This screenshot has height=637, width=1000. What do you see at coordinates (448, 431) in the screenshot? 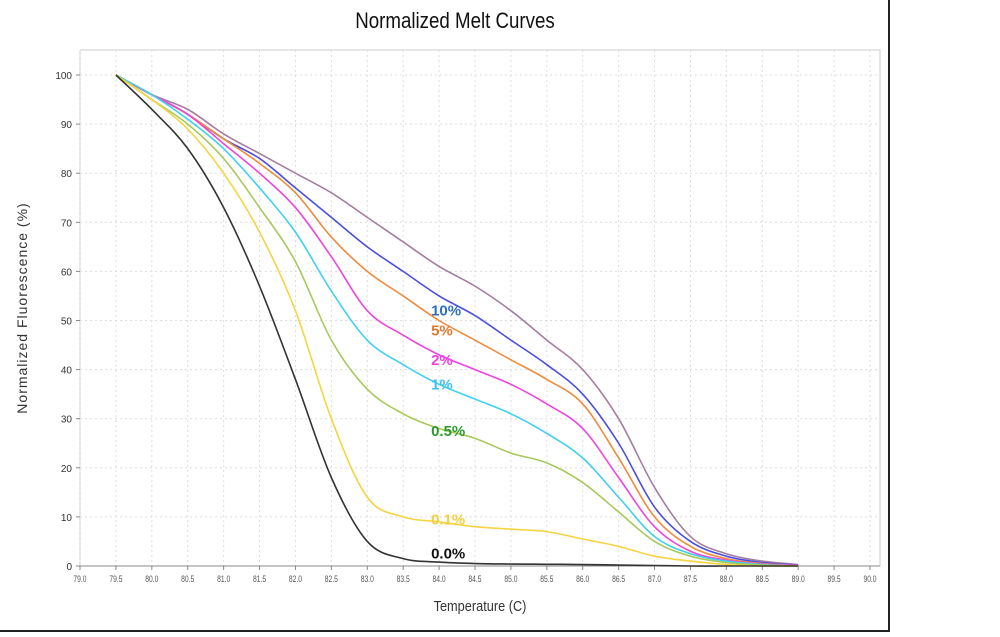
I see `series-annotation: 0.5%` at bounding box center [448, 431].